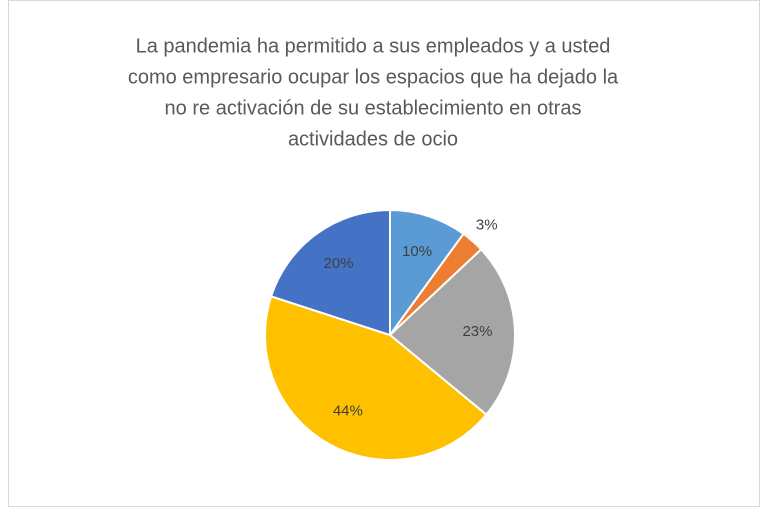 This screenshot has width=761, height=508. Describe the element at coordinates (487, 224) in the screenshot. I see `data-label: 3%` at that location.